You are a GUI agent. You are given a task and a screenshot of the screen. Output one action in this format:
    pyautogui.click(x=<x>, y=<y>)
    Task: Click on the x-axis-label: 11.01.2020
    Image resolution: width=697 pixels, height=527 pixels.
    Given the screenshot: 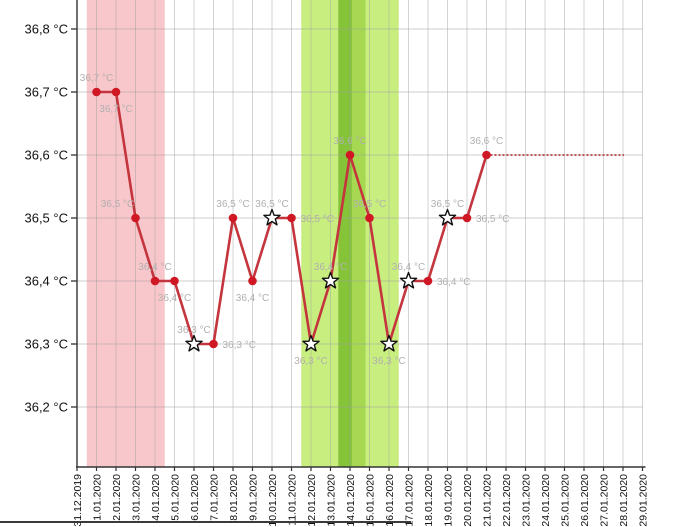 What is the action you would take?
    pyautogui.click(x=293, y=500)
    